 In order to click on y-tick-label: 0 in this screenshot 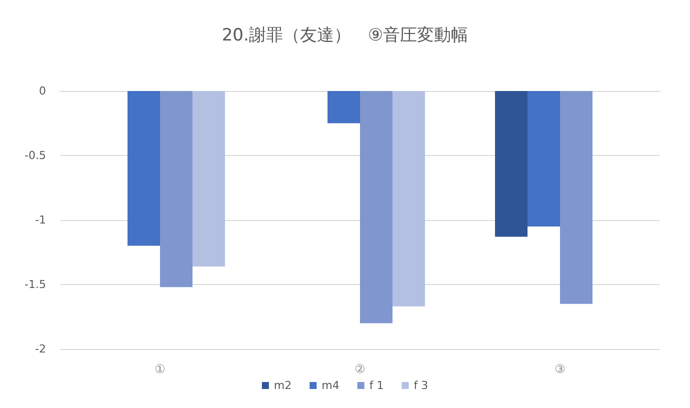, I will do `click(42, 91)`.